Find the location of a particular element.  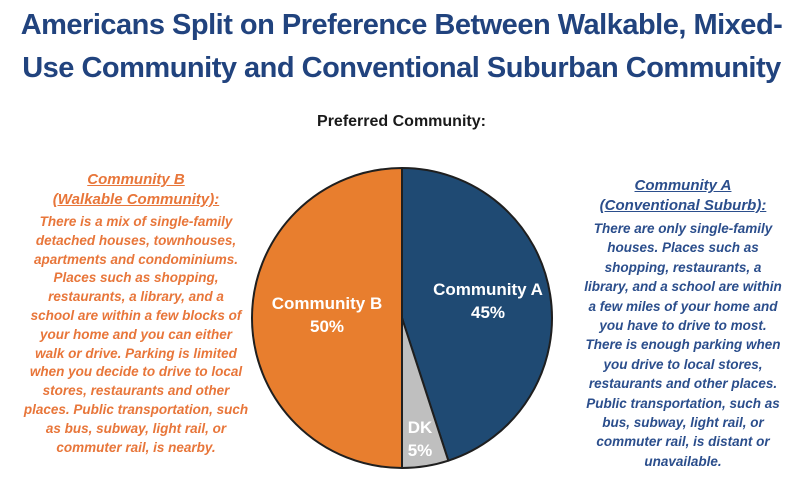

pie-label-community-b: Community B 50% is located at coordinates (327, 315).